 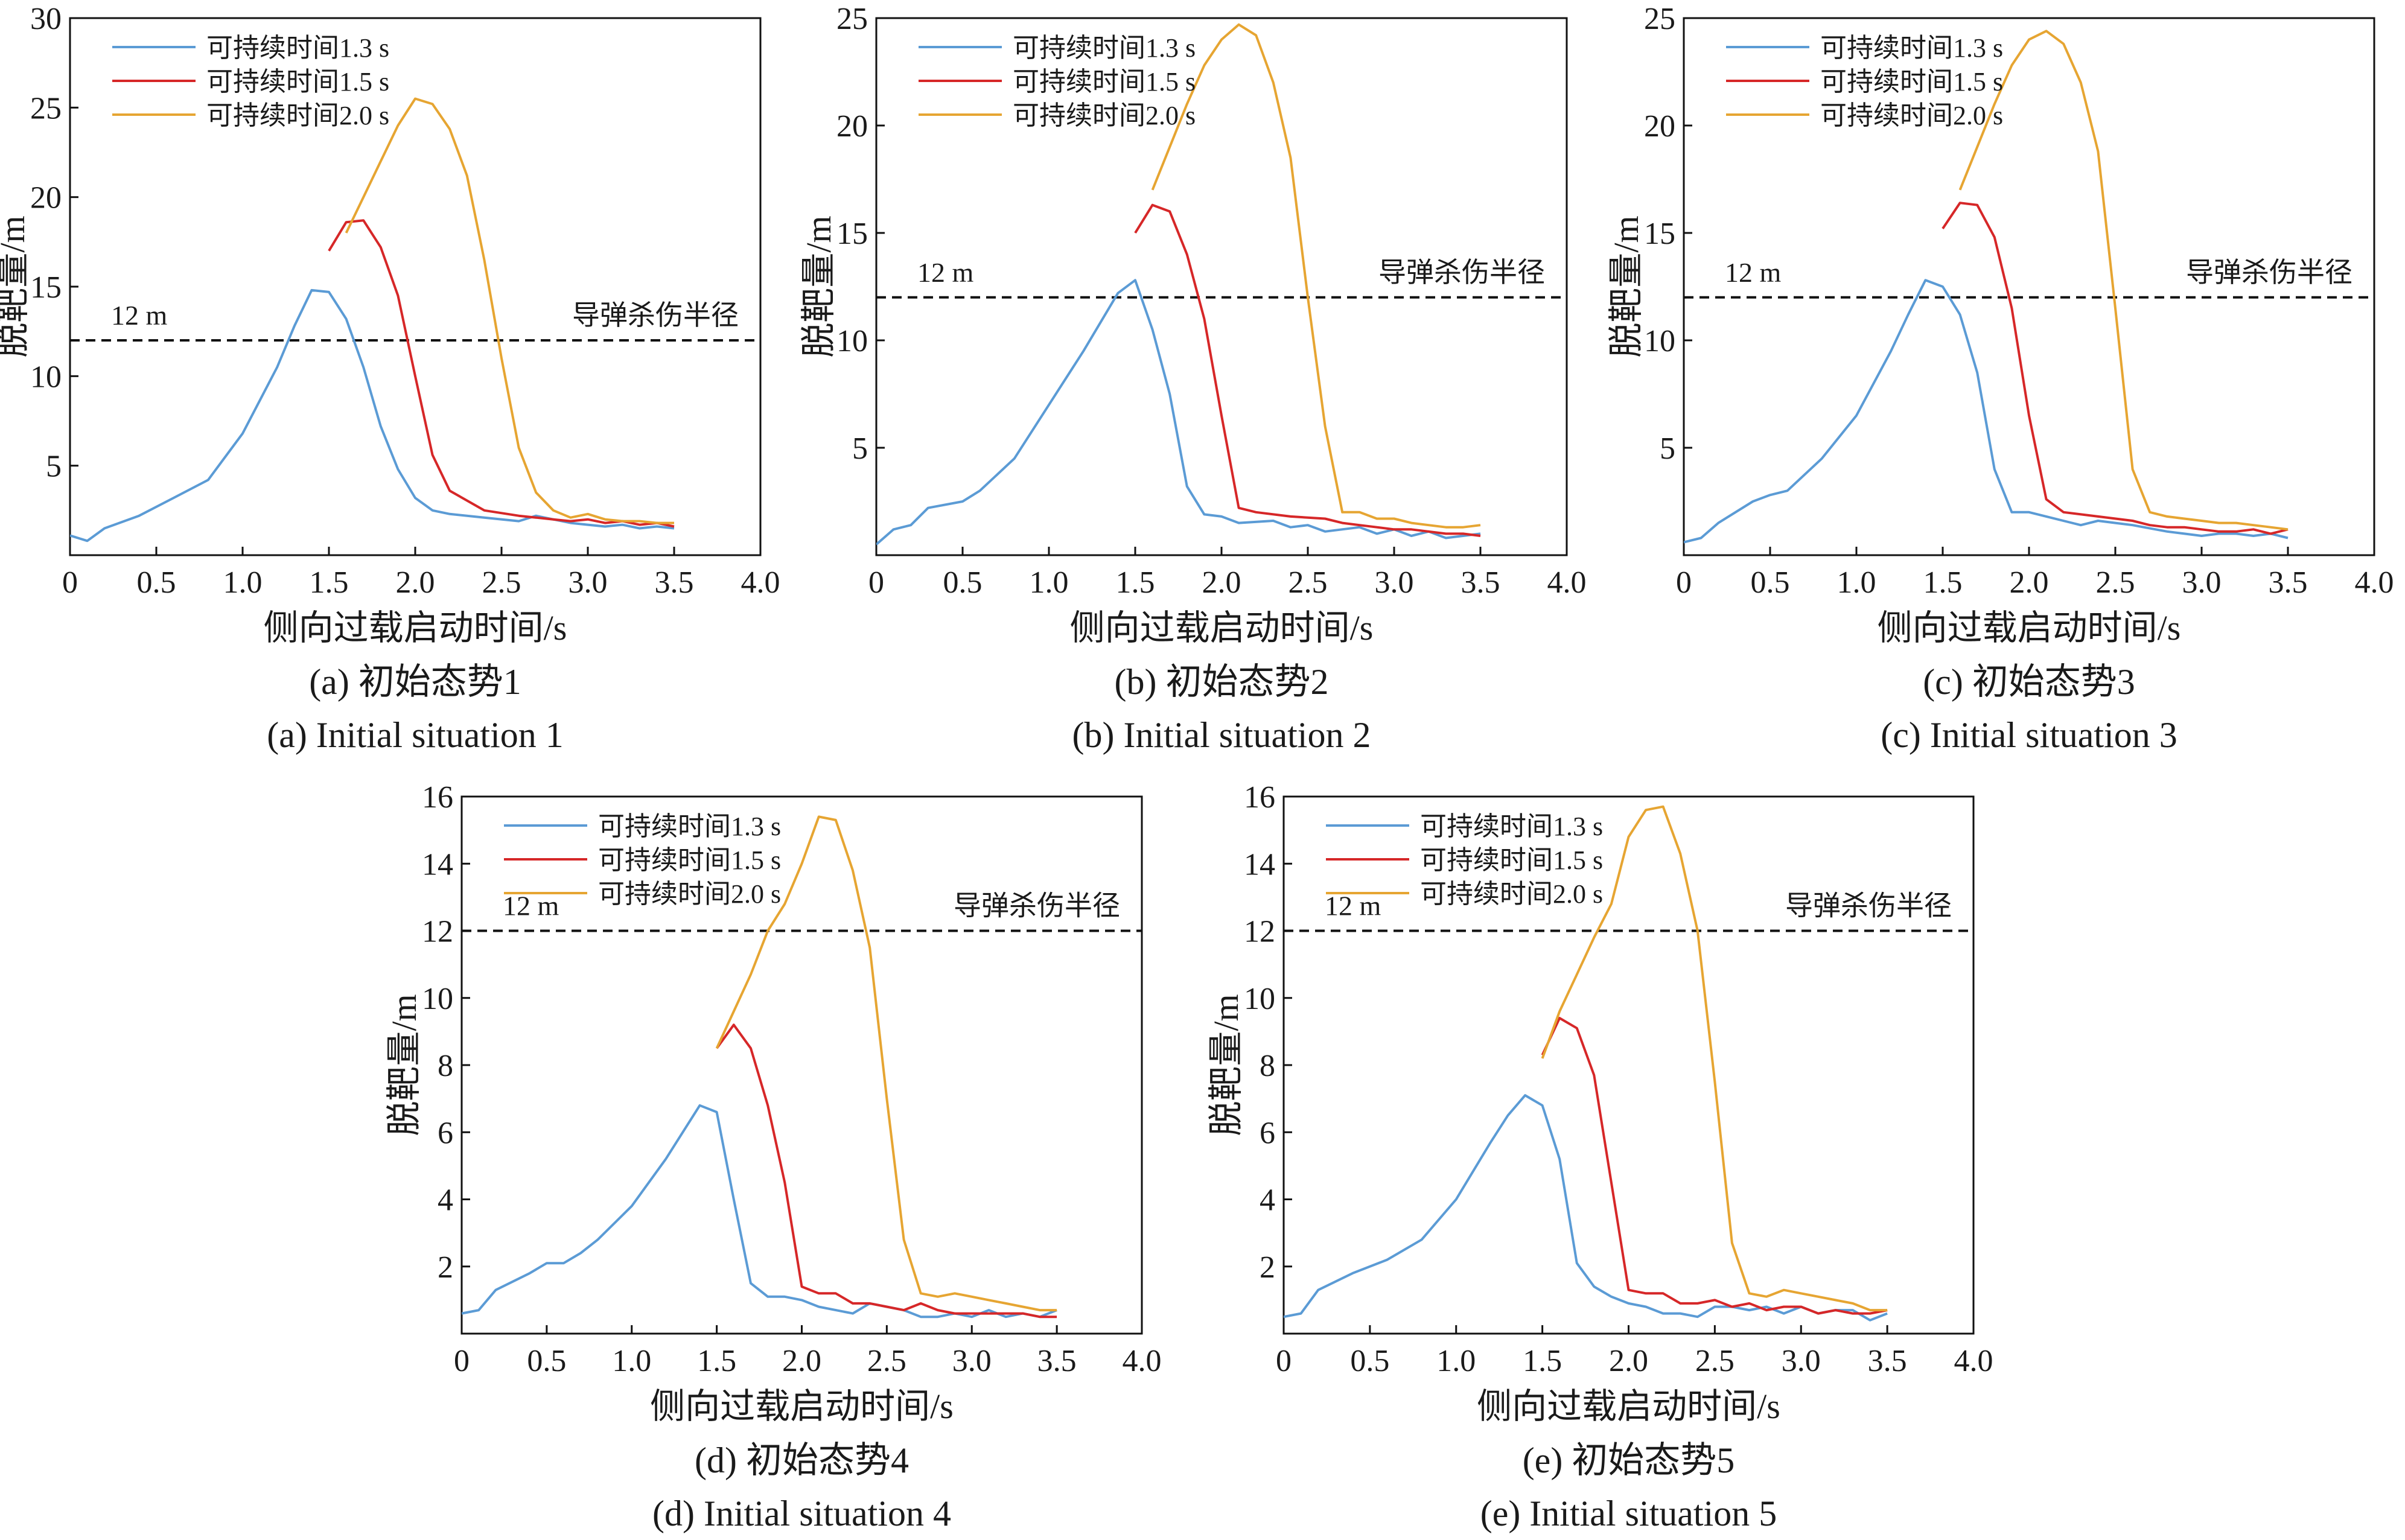 What do you see at coordinates (437, 797) in the screenshot?
I see `y-tick-label: 16` at bounding box center [437, 797].